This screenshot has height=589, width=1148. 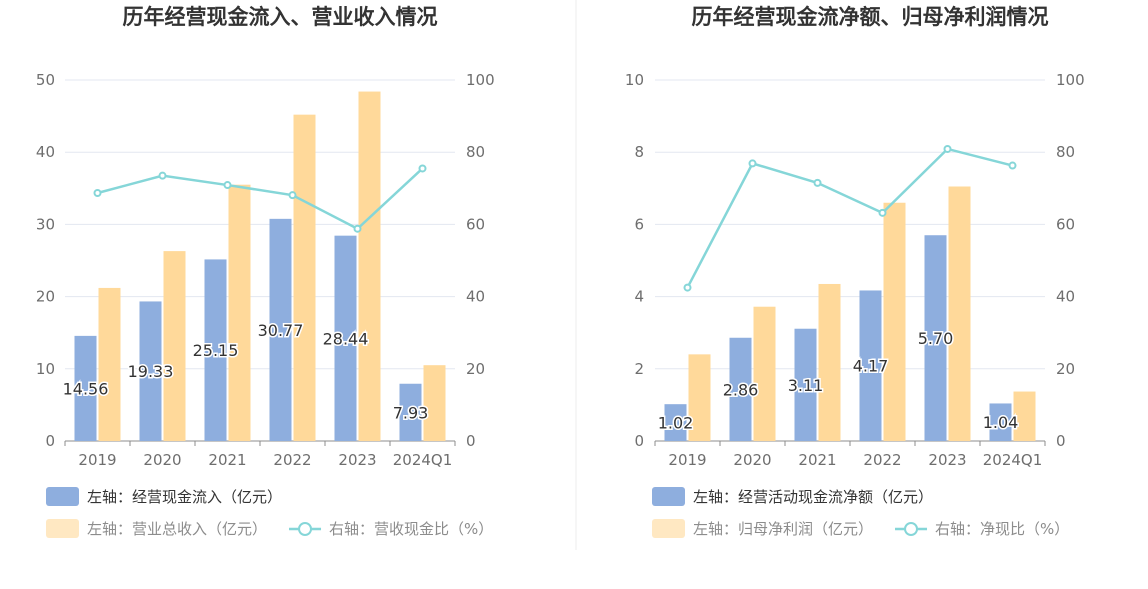 What do you see at coordinates (184, 497) in the screenshot?
I see `legend-label-primary: 左轴：经营现金流入（亿元）` at bounding box center [184, 497].